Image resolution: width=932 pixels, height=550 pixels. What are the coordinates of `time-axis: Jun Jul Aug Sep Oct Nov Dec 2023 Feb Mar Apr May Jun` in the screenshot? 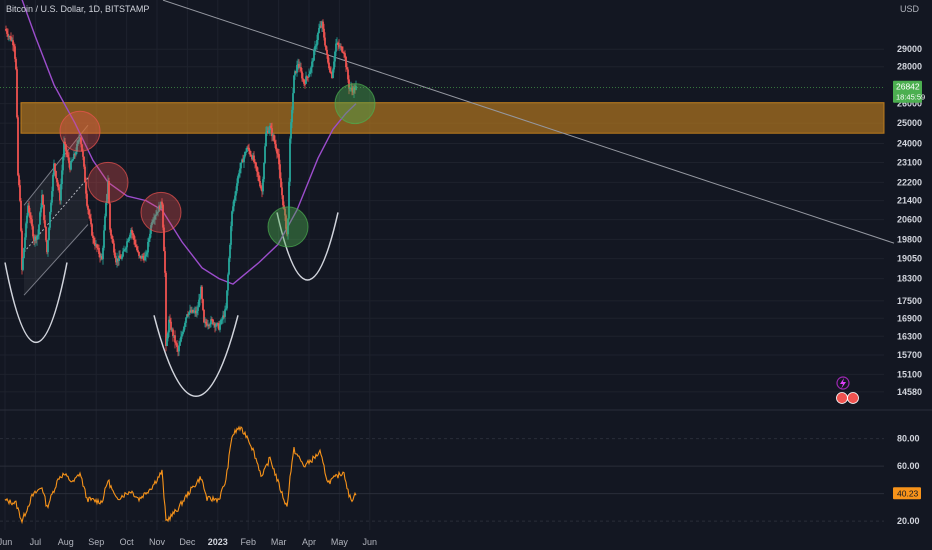 It's located at (188, 542).